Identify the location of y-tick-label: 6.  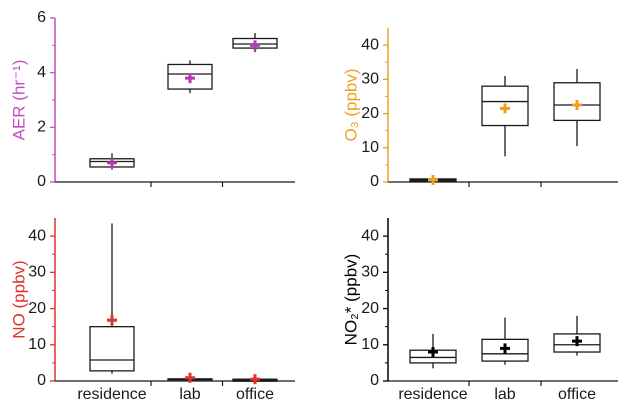
(41, 17).